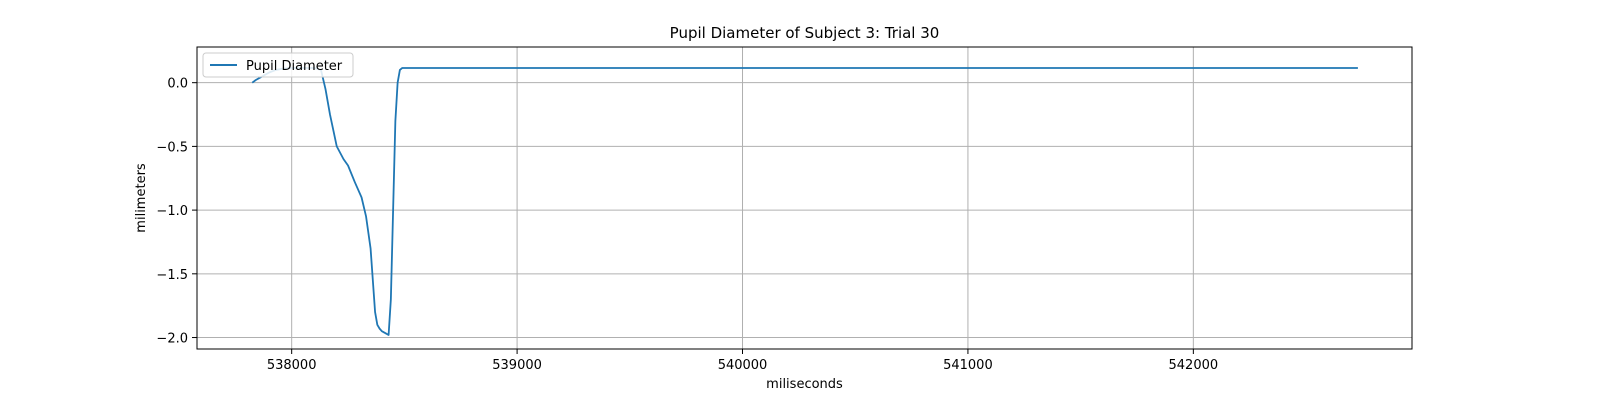 The width and height of the screenshot is (1600, 400). What do you see at coordinates (141, 198) in the screenshot?
I see `y-axis-label: milimeters` at bounding box center [141, 198].